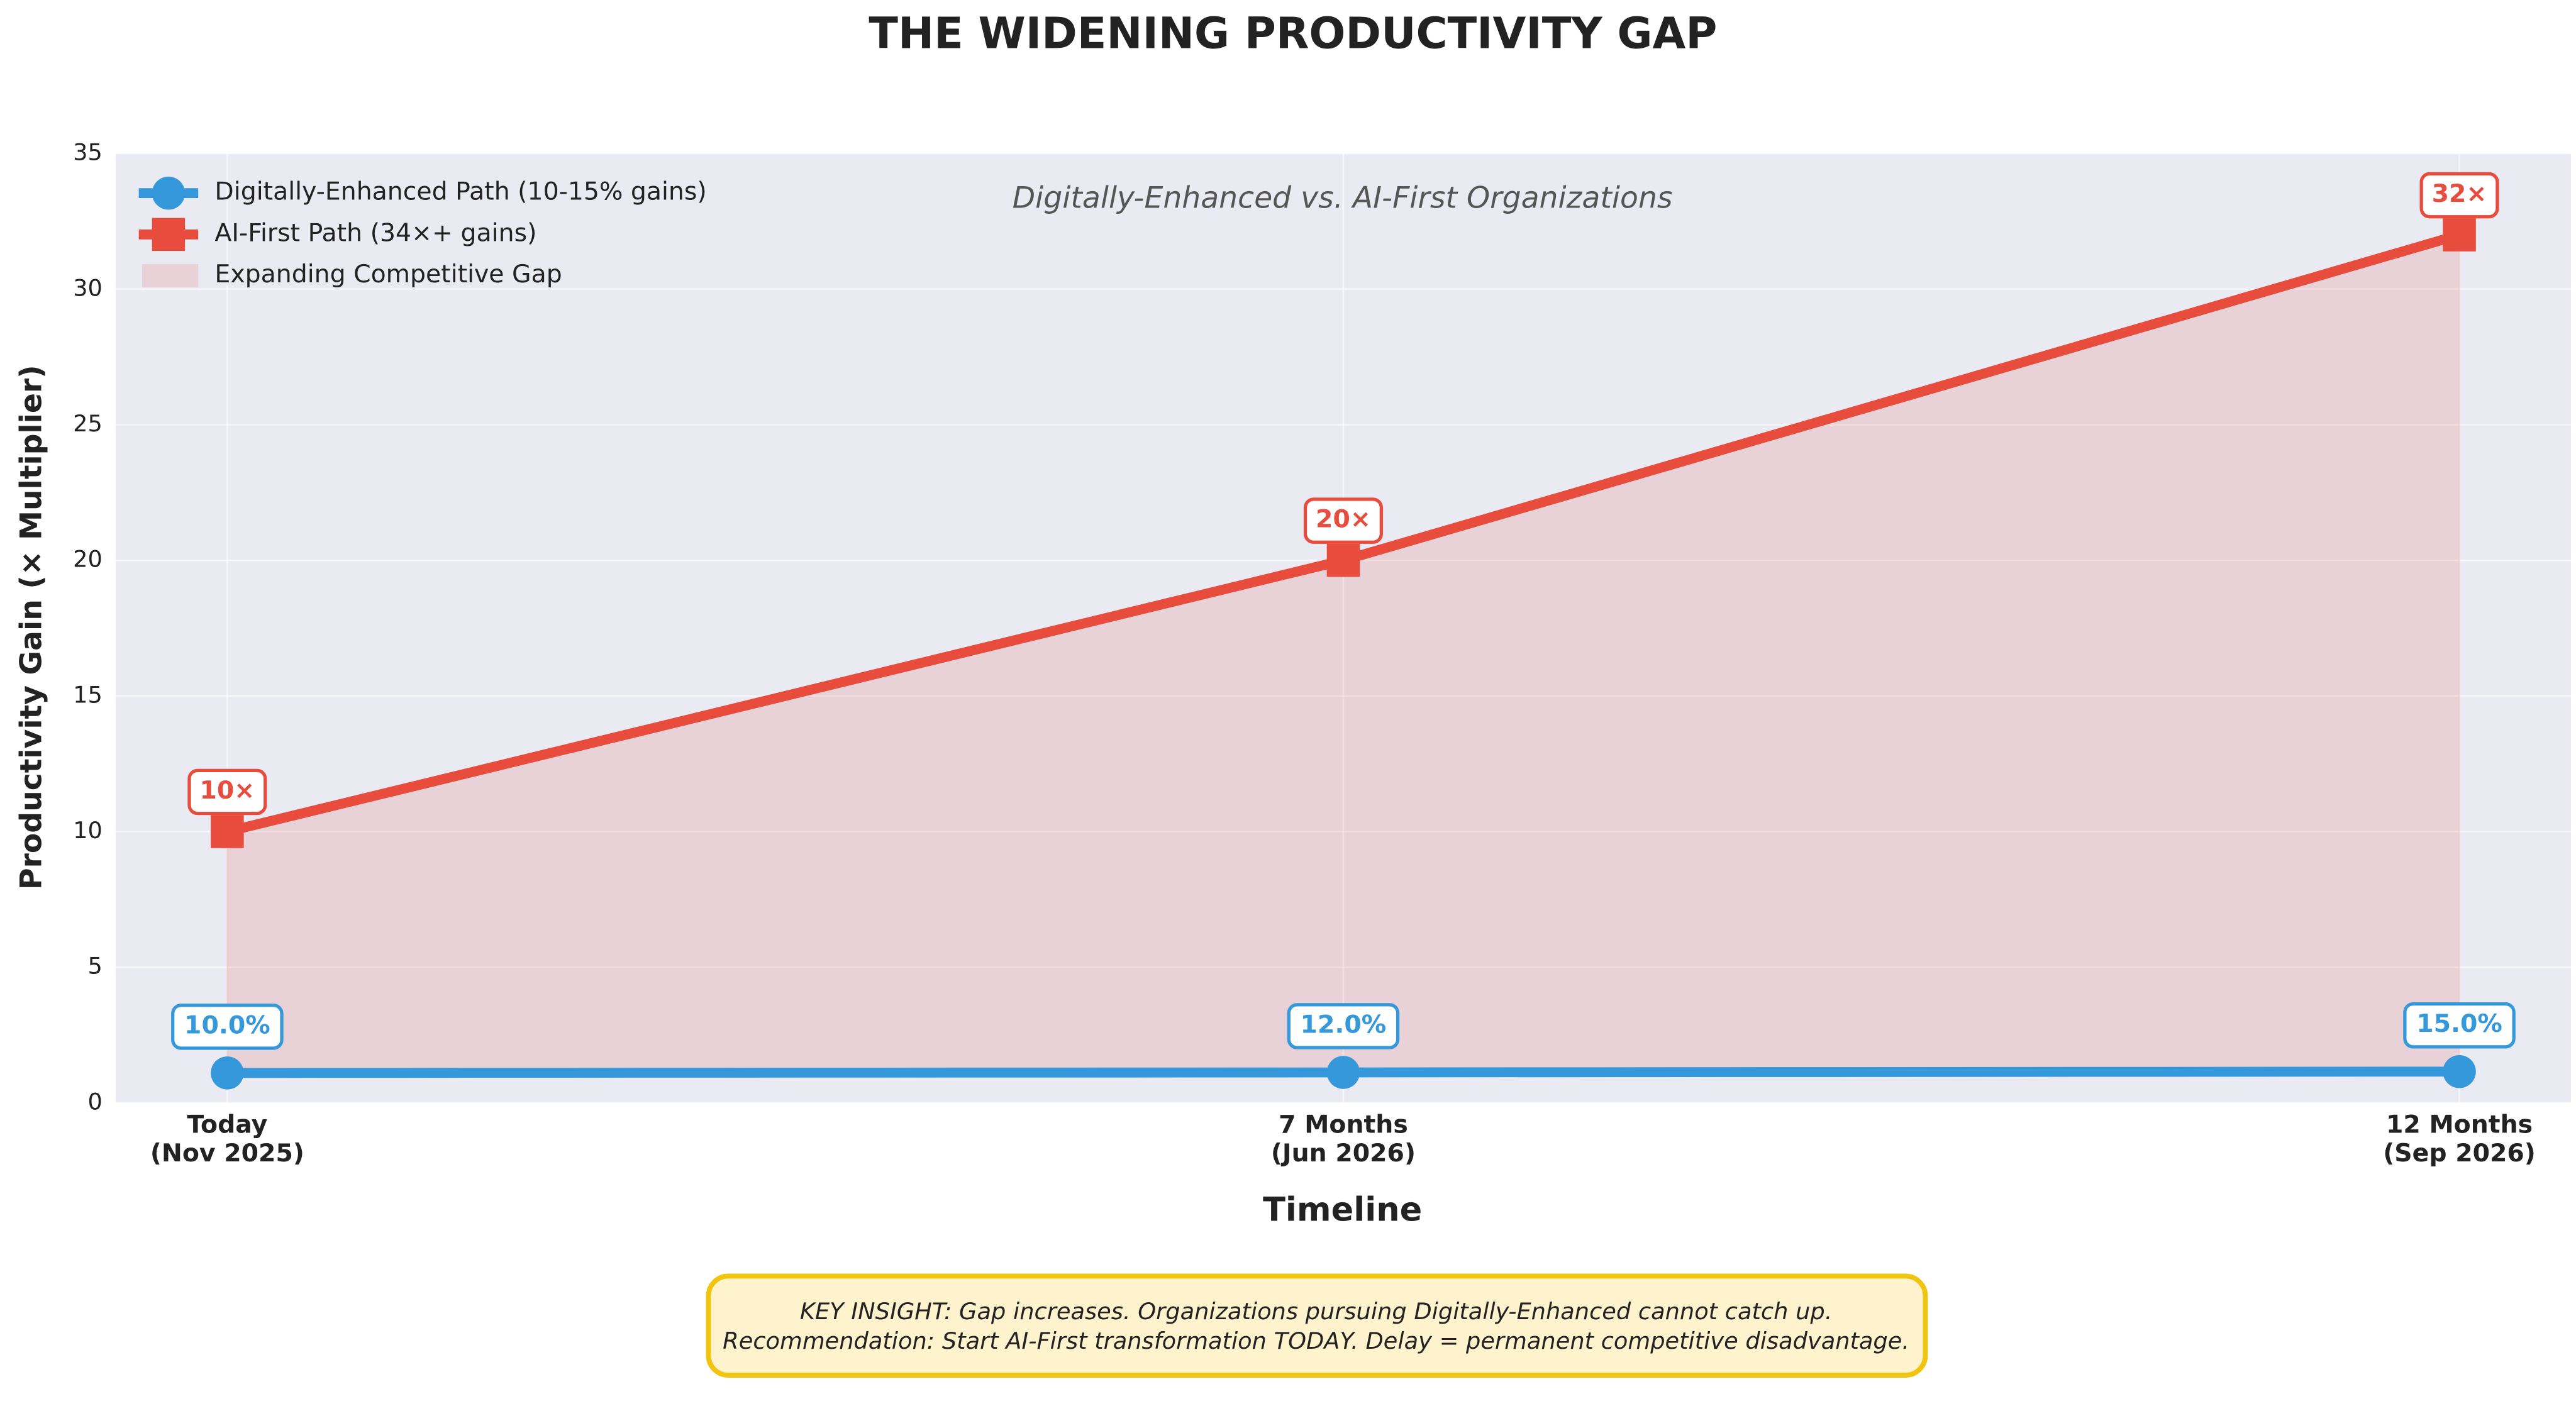 Image resolution: width=2576 pixels, height=1411 pixels. Describe the element at coordinates (1293, 33) in the screenshot. I see `chart-title: THE WIDENING PRODUCTIVITY GAP` at that location.